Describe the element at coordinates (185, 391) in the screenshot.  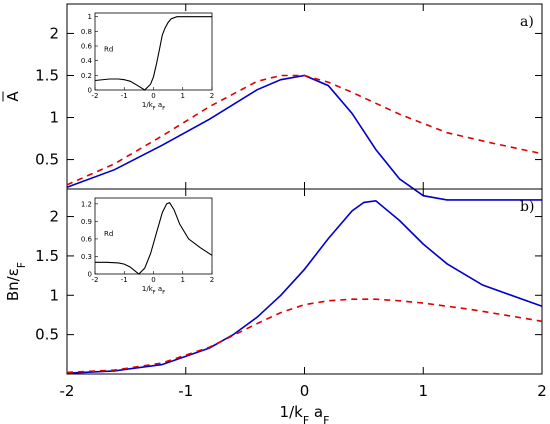
I see `x-tick-label: -1` at that location.